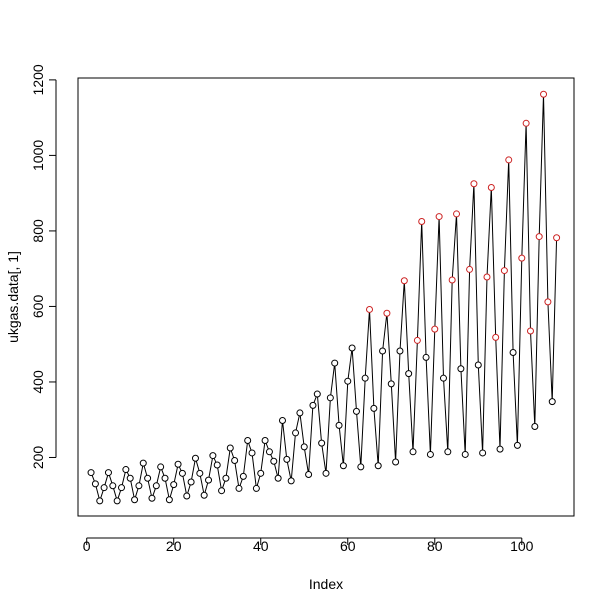 This screenshot has height=612, width=613. Describe the element at coordinates (87, 546) in the screenshot. I see `x-tick-label: 0` at that location.